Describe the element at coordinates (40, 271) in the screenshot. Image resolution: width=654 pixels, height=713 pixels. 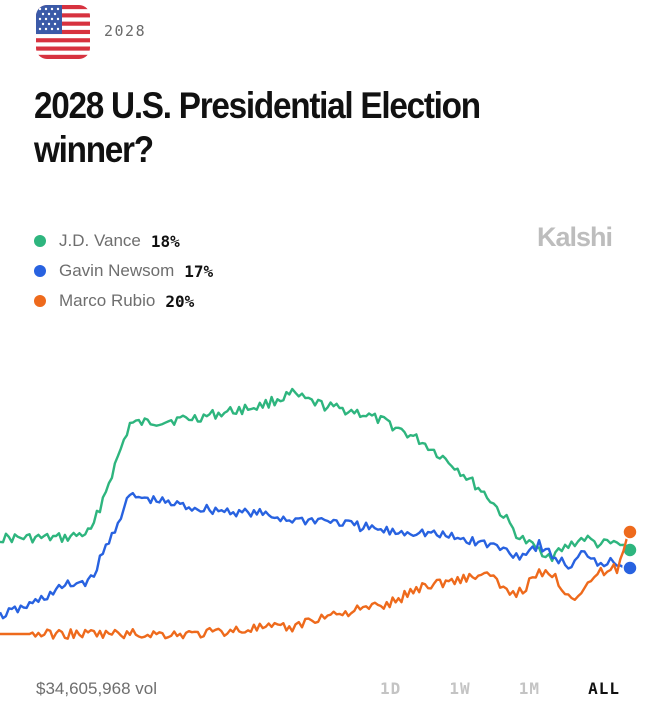
I see `newsom-color-dot` at that location.